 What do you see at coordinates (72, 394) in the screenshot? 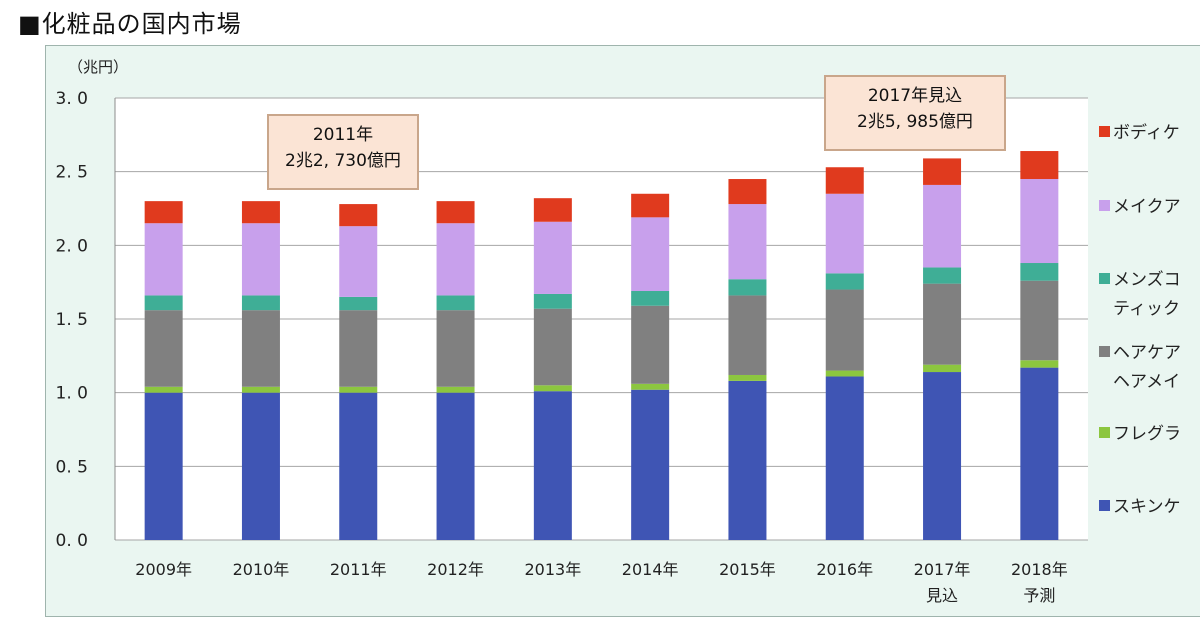
I see `y-tick-label: 1. 0` at bounding box center [72, 394].